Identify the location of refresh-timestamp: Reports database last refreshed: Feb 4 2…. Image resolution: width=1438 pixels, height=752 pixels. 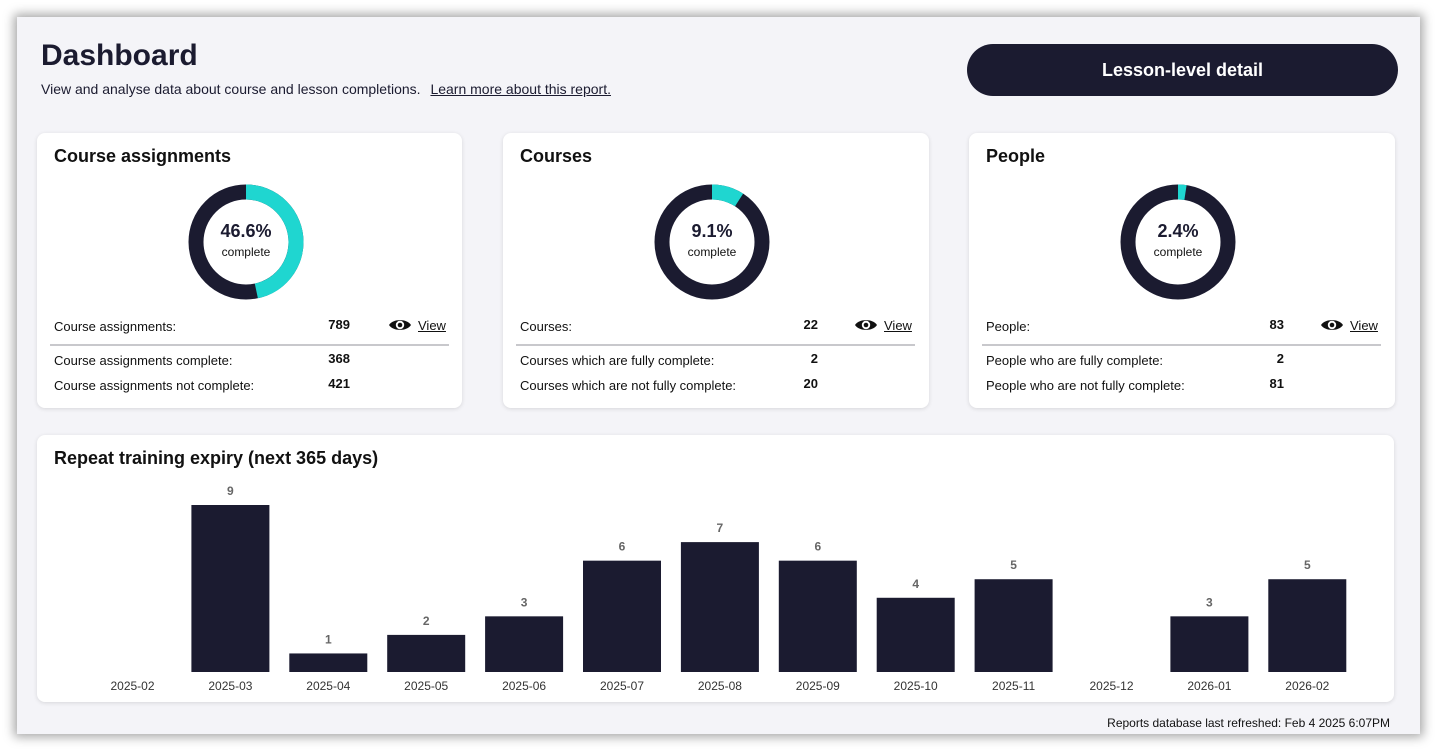
(1248, 723).